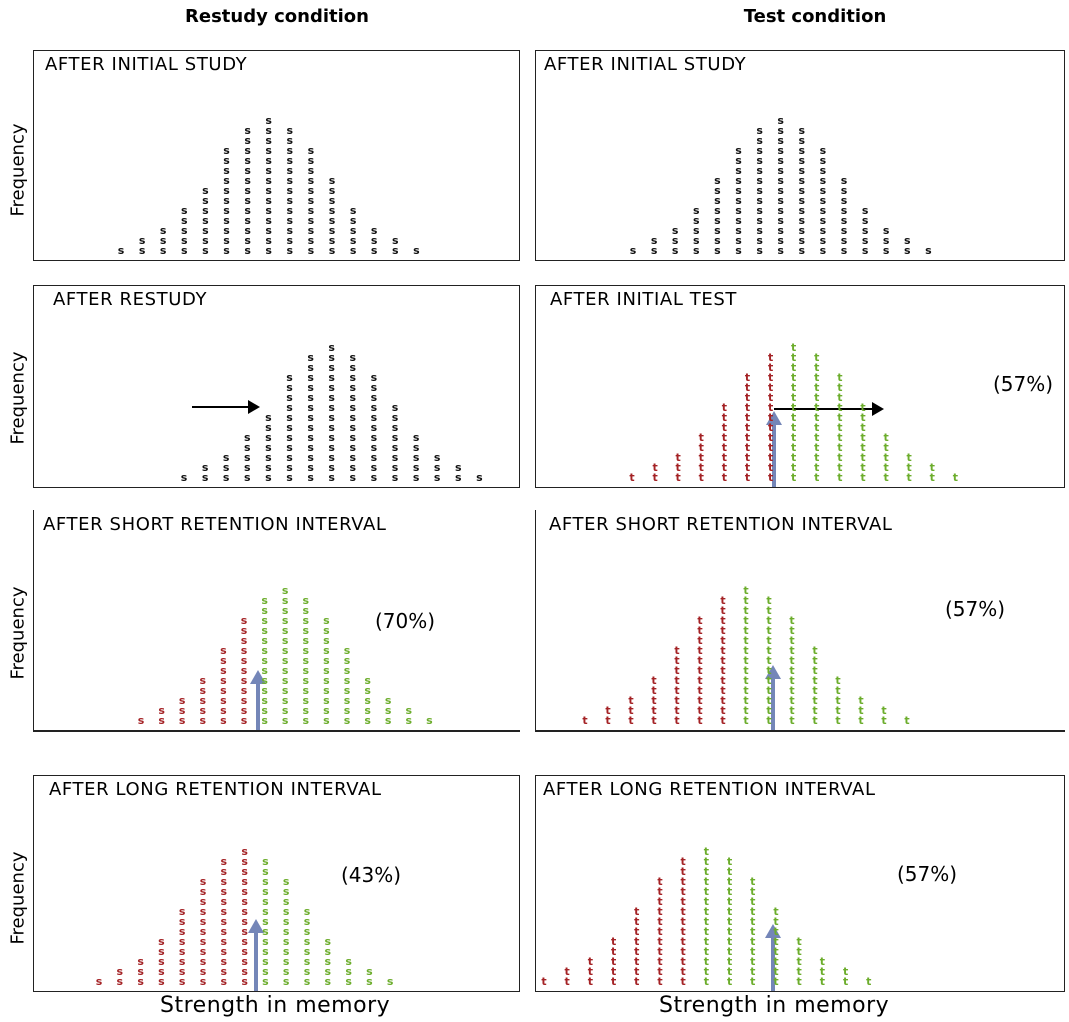 The image size is (1069, 1022). Describe the element at coordinates (258, 700) in the screenshot. I see `threshold-arrow` at that location.